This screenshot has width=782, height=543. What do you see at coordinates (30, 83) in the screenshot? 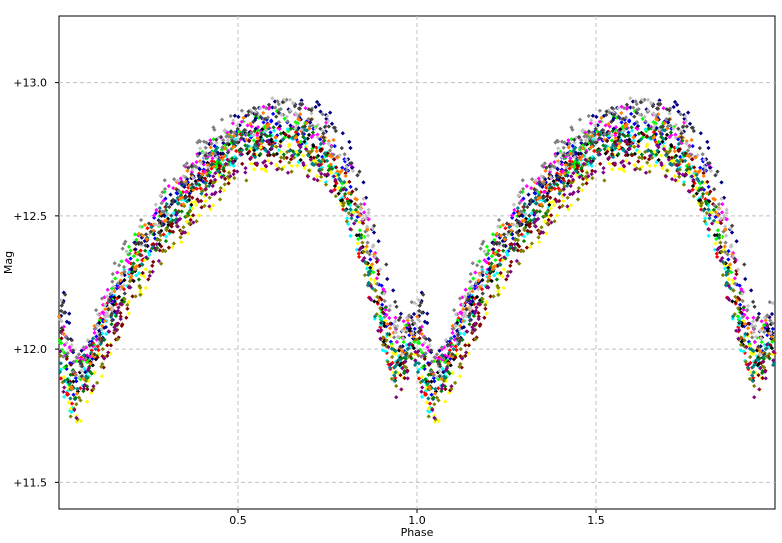
I see `y-tick-label: +13.0` at bounding box center [30, 83].